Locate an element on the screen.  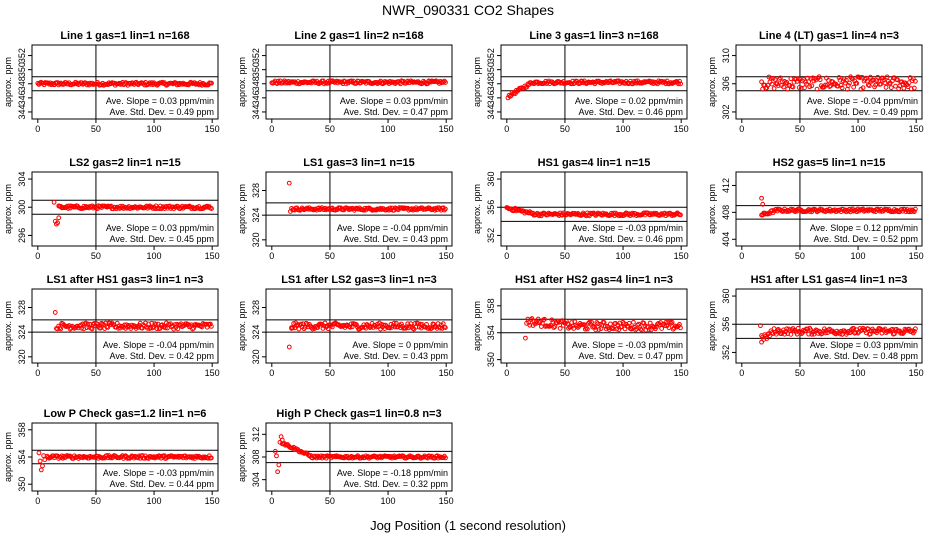
panel-title: LS1 gas=3 lin=1 n=15 is located at coordinates (359, 163).